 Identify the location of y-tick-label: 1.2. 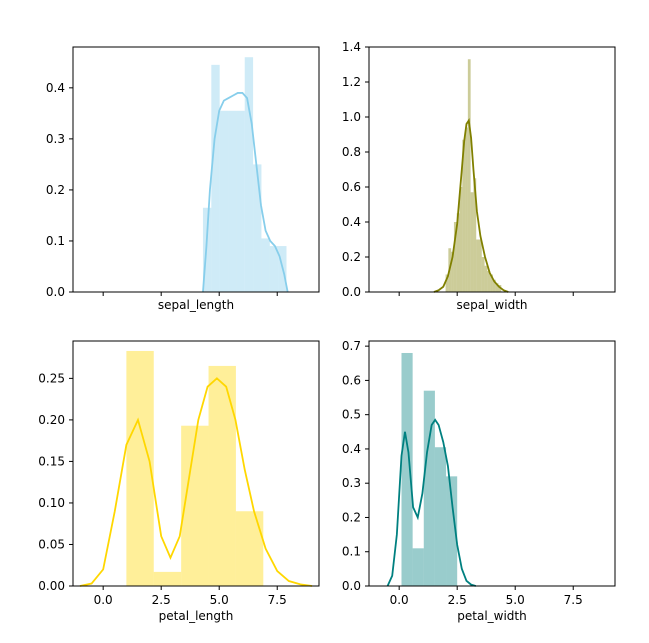
(351, 82).